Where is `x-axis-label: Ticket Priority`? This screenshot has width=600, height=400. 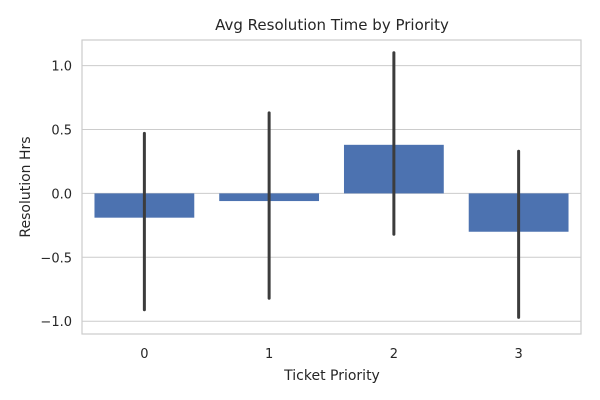
x-axis-label: Ticket Priority is located at coordinates (331, 376).